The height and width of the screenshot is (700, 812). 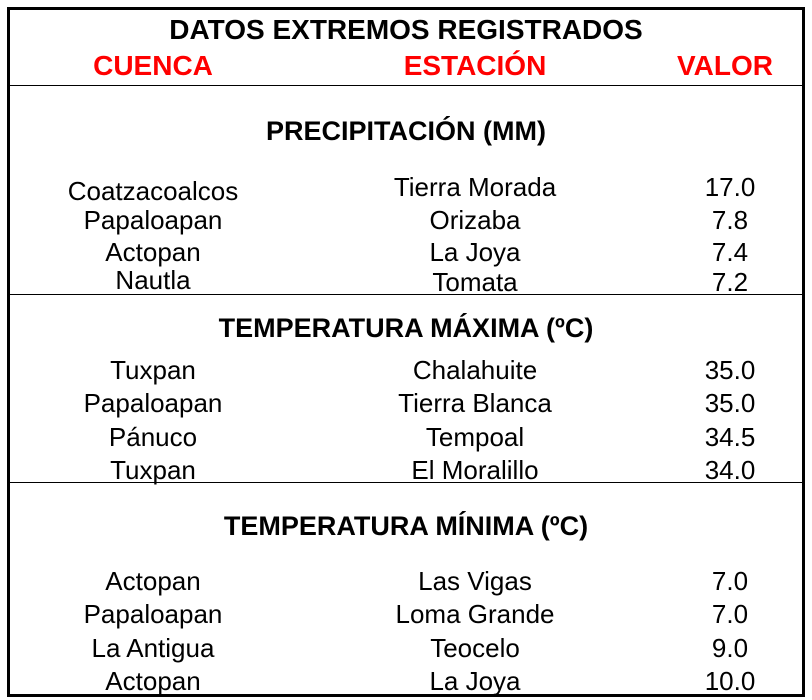 I want to click on table-row: Actopan Las Vigas 7.0, so click(x=406, y=582).